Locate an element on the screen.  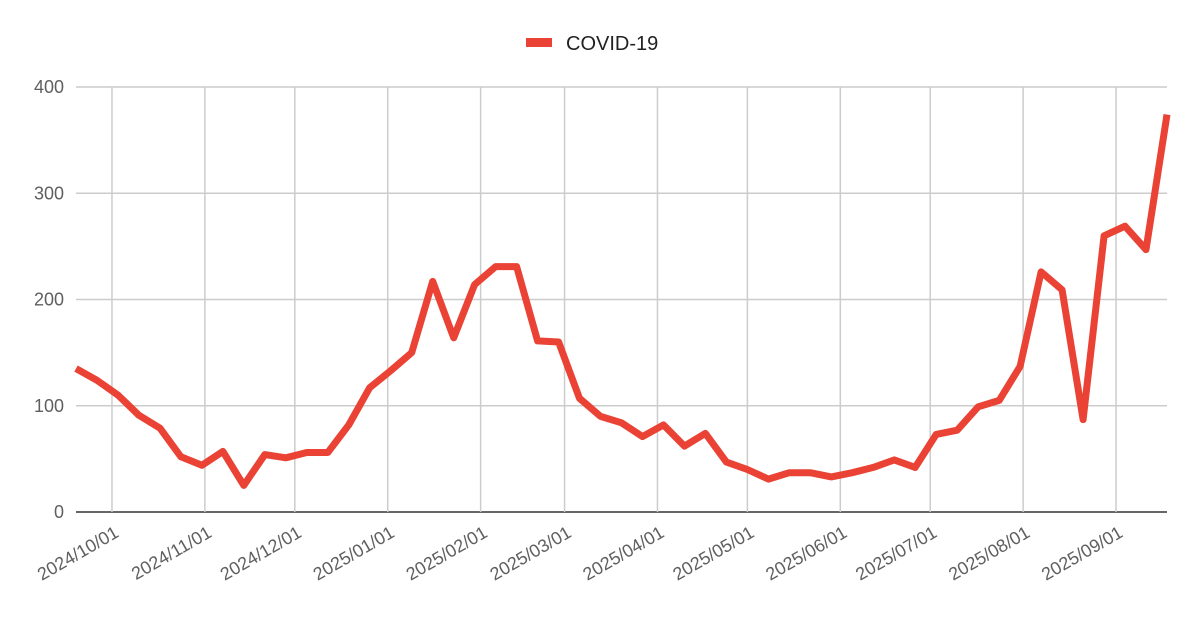
y-tick-label: 400 is located at coordinates (49, 87).